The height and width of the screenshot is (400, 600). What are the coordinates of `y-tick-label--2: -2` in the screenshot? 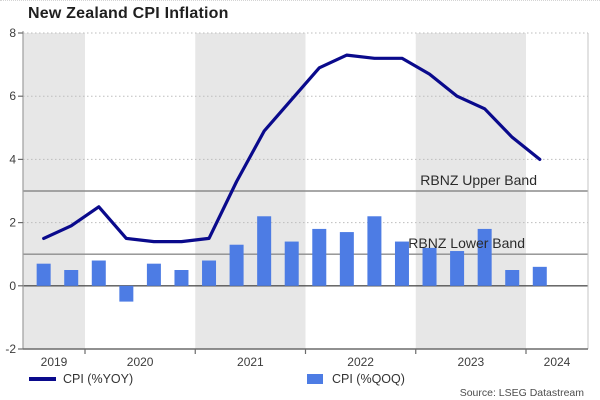 It's located at (10, 349).